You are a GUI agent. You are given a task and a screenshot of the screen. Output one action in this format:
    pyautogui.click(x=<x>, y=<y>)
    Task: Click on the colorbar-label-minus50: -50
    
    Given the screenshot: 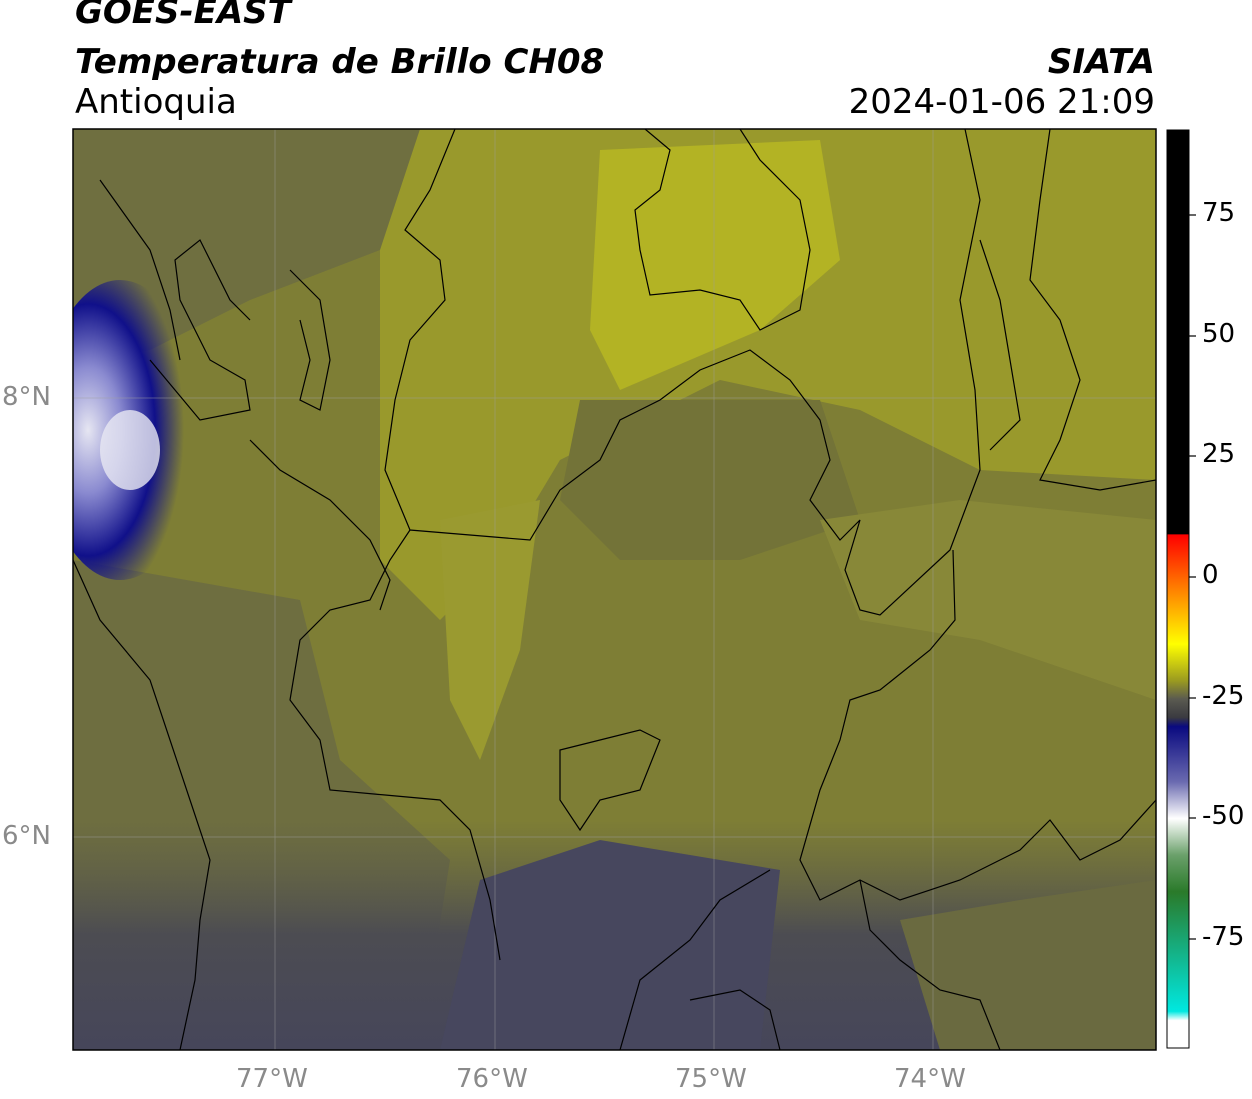 What is the action you would take?
    pyautogui.click(x=1223, y=816)
    